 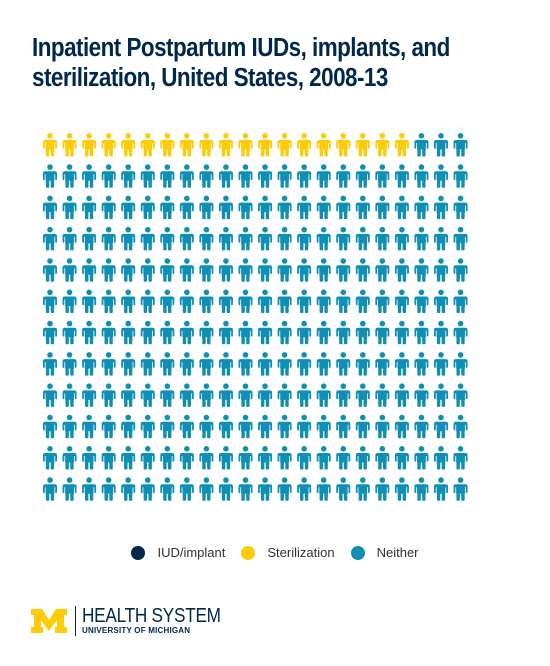 What do you see at coordinates (248, 552) in the screenshot?
I see `legend-swatch-sterilization` at bounding box center [248, 552].